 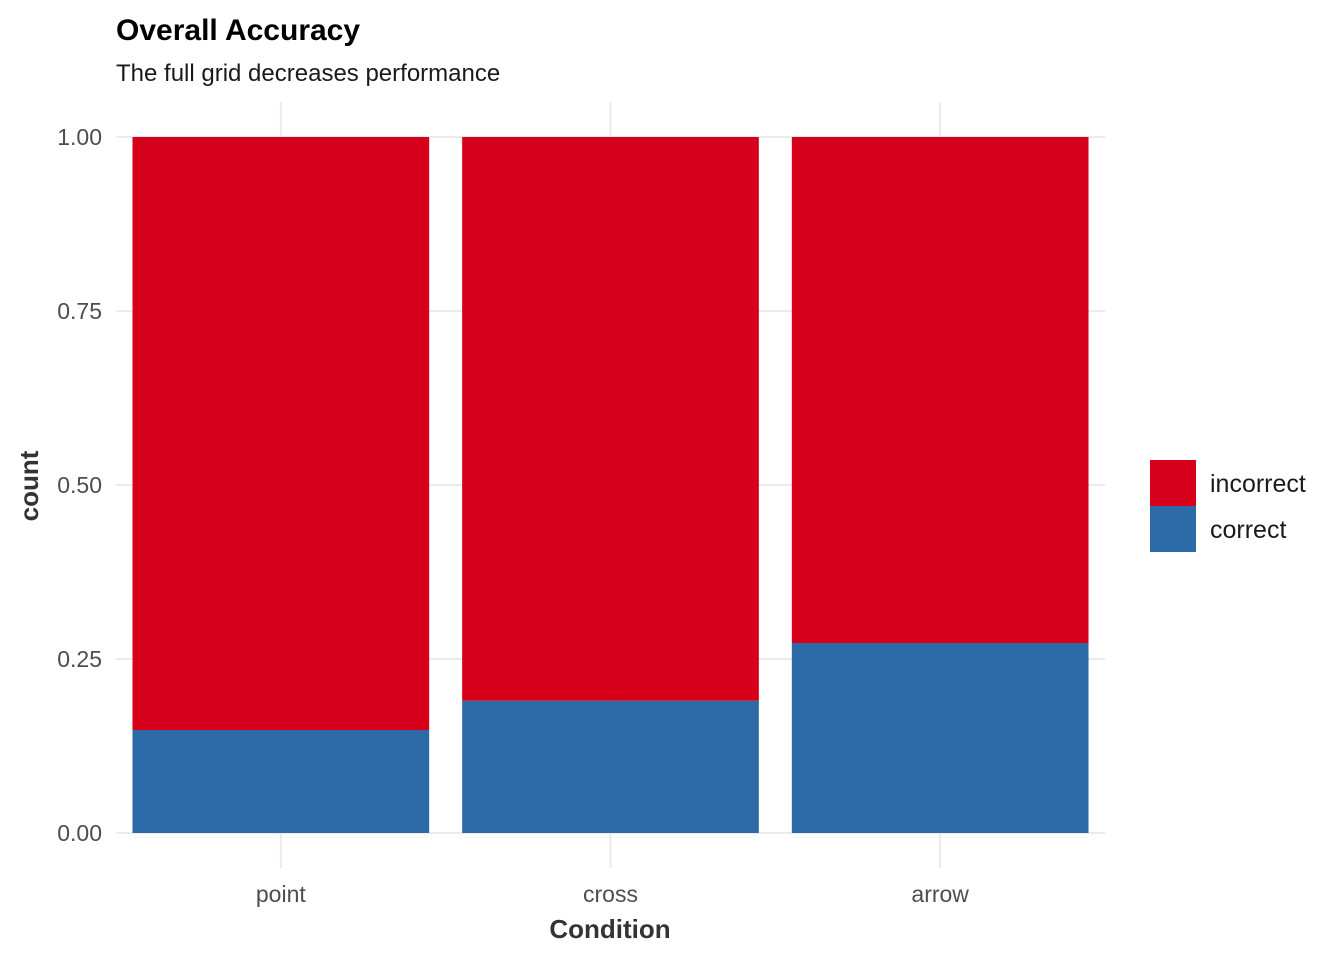 What do you see at coordinates (79, 833) in the screenshot?
I see `y-tick-label: 0.00` at bounding box center [79, 833].